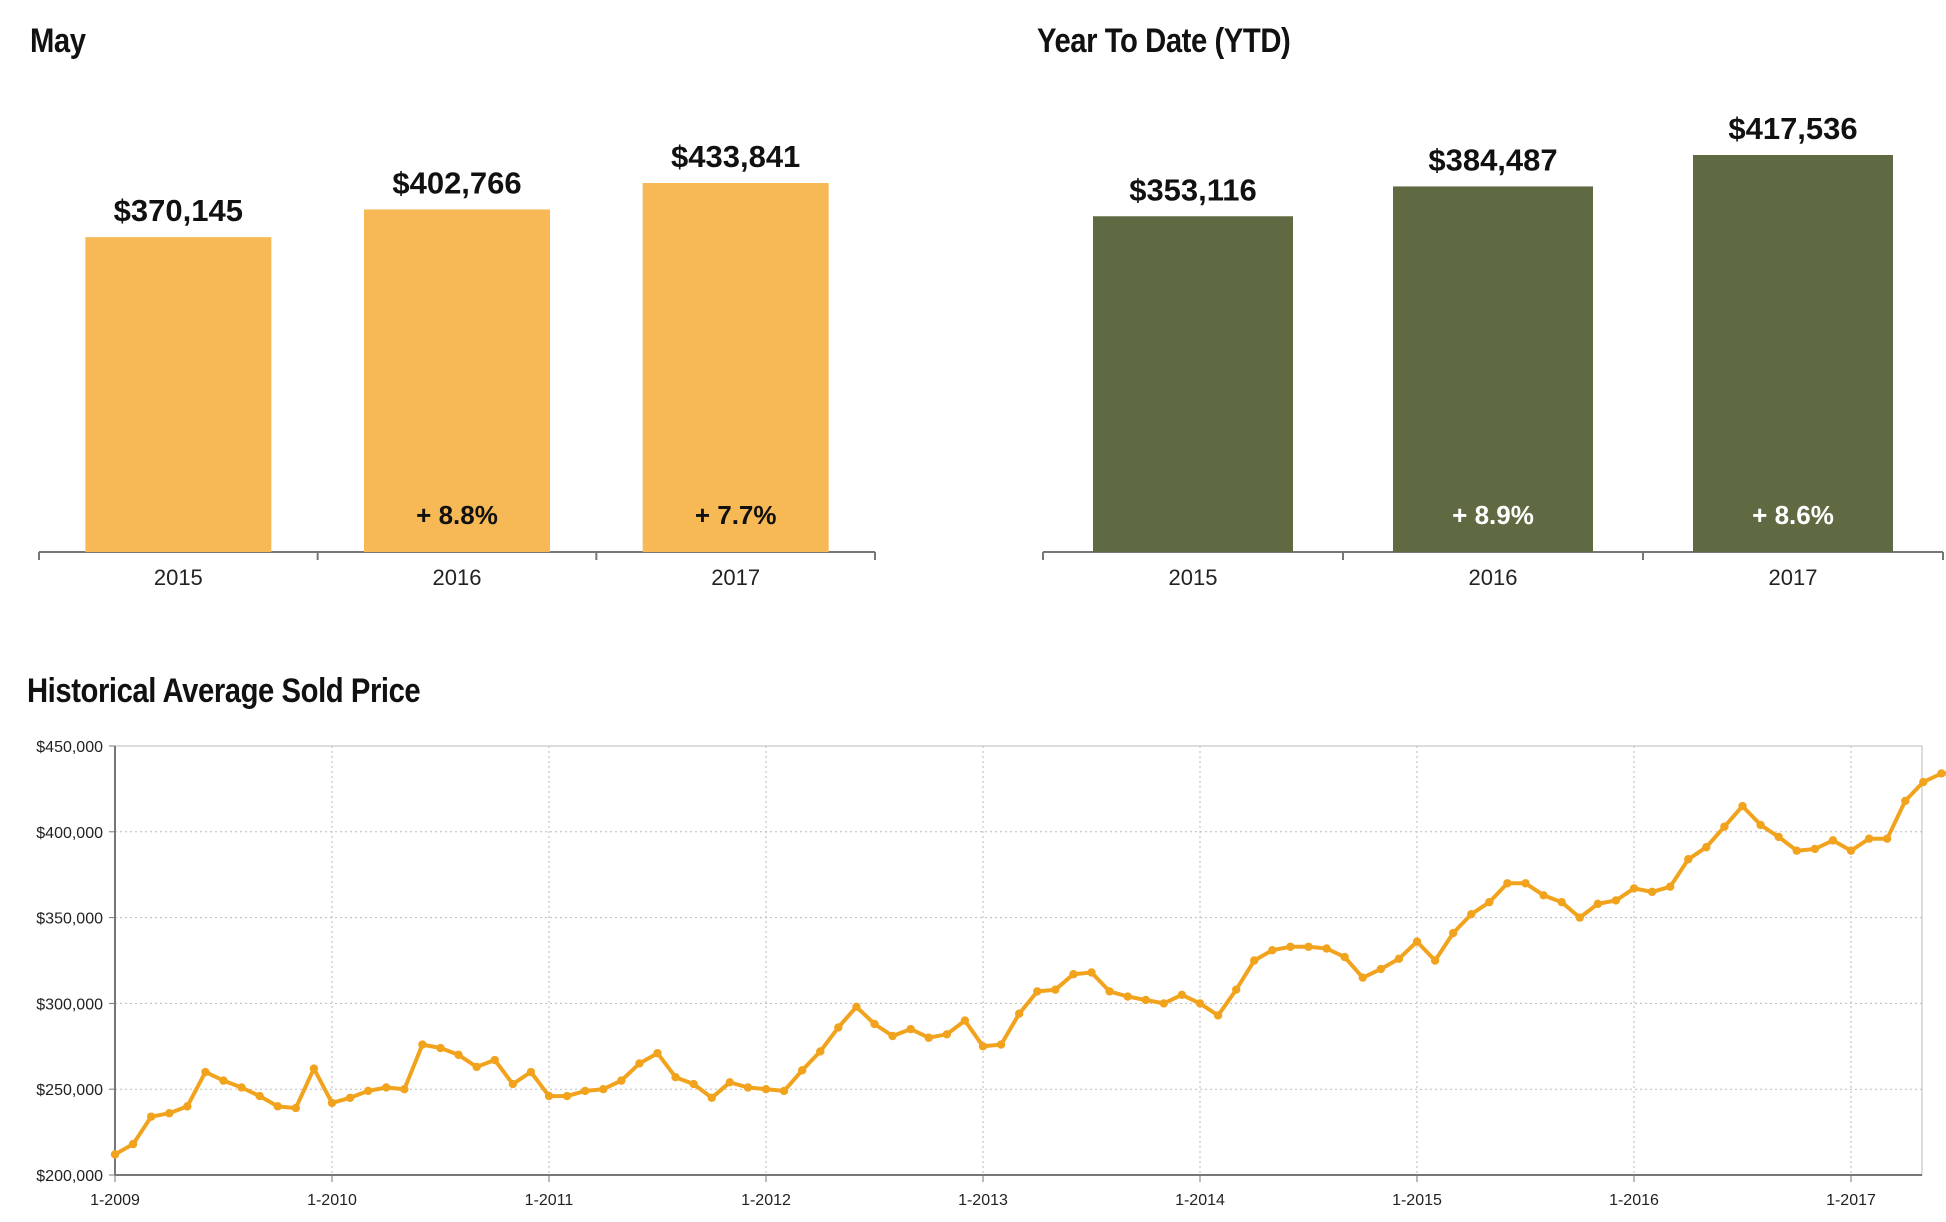 The image size is (1946, 1222). Describe the element at coordinates (69, 1004) in the screenshot. I see `y-tick-label: $300,000` at that location.